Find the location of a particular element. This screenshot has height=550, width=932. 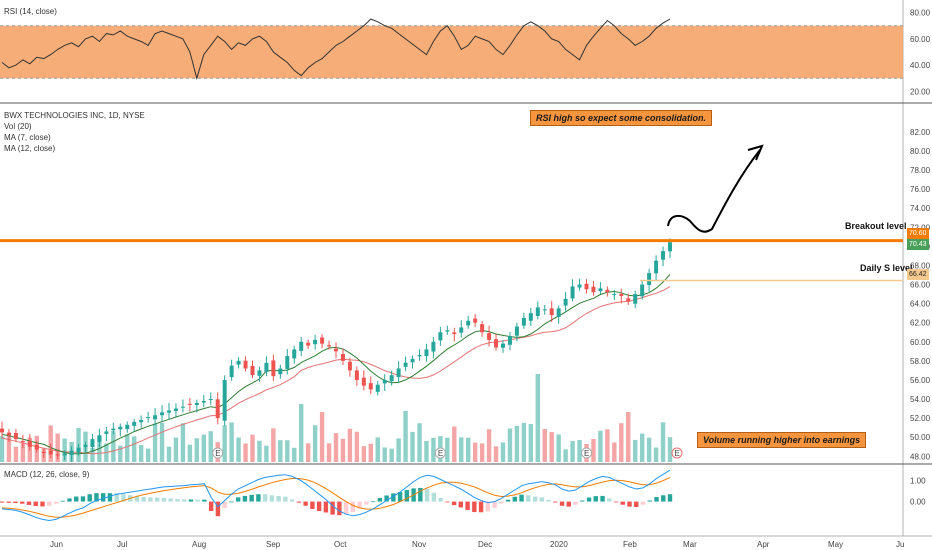

price-tick-label: 48.00 is located at coordinates (920, 456).